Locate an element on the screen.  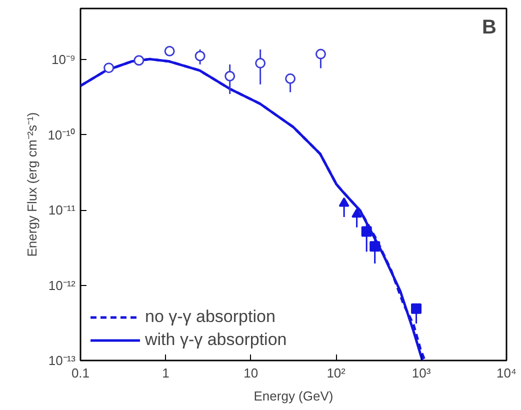
y-tick-label: 10⁻¹² is located at coordinates (62, 285).